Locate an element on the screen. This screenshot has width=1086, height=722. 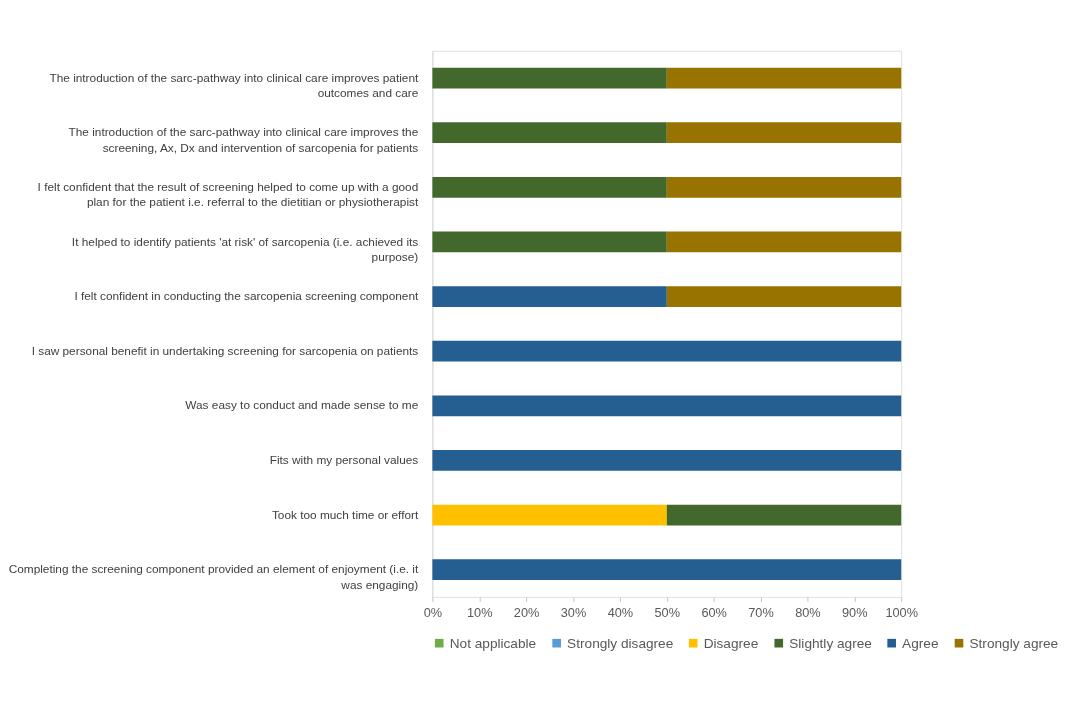
x-tick-label: 10% is located at coordinates (479, 613).